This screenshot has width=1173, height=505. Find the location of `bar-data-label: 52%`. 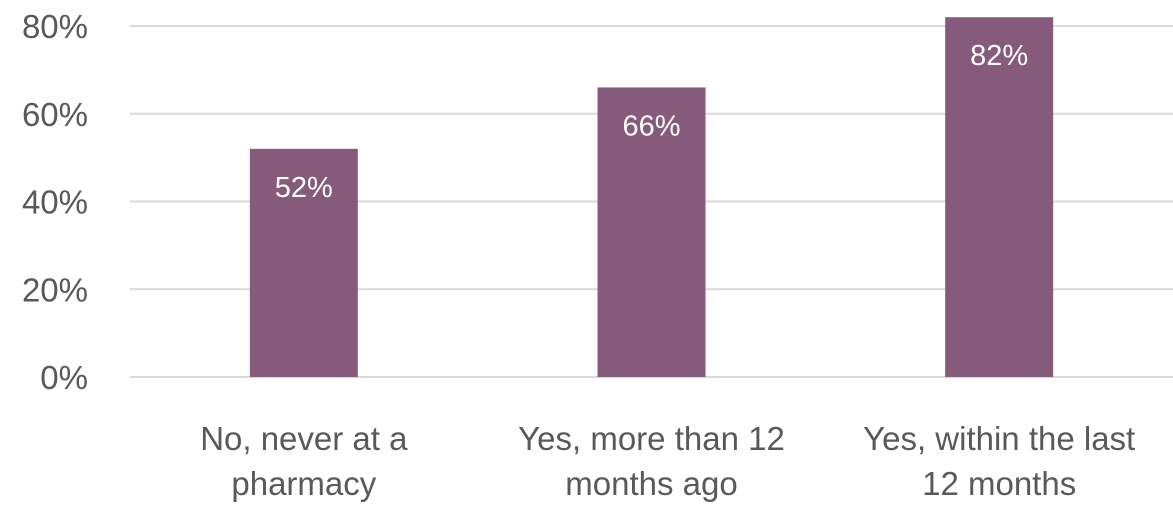

bar-data-label: 52% is located at coordinates (304, 188).